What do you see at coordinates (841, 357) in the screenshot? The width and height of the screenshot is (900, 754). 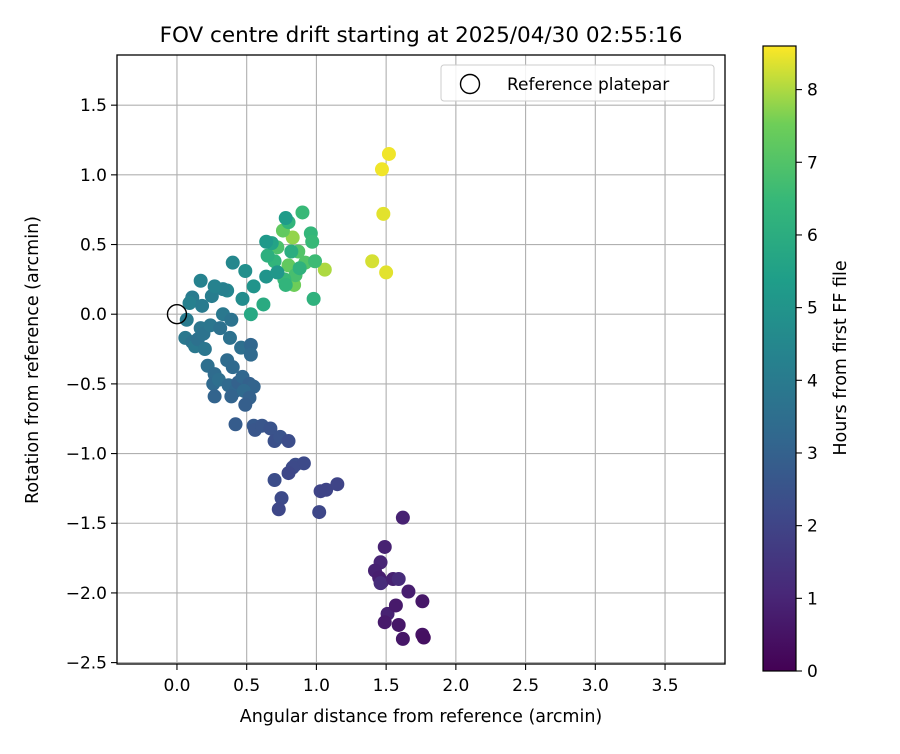 I see `colorbar-label: Hours from first FF file` at bounding box center [841, 357].